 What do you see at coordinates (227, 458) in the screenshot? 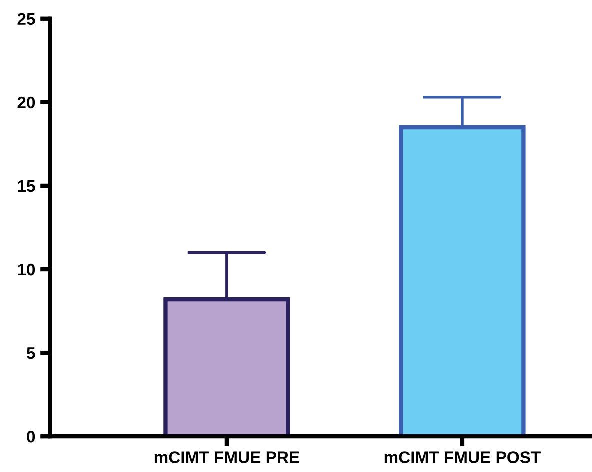
I see `x-tick-label: mCIMT FMUE PRE` at bounding box center [227, 458].